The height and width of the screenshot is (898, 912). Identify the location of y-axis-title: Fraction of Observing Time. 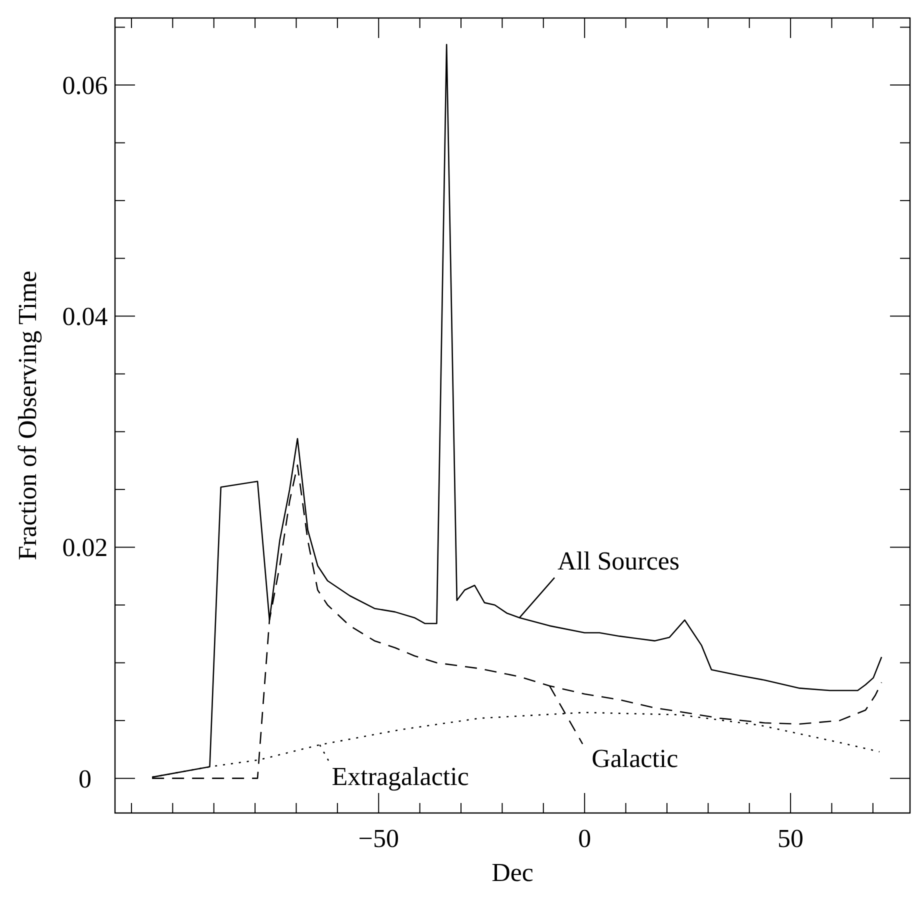
(27, 415).